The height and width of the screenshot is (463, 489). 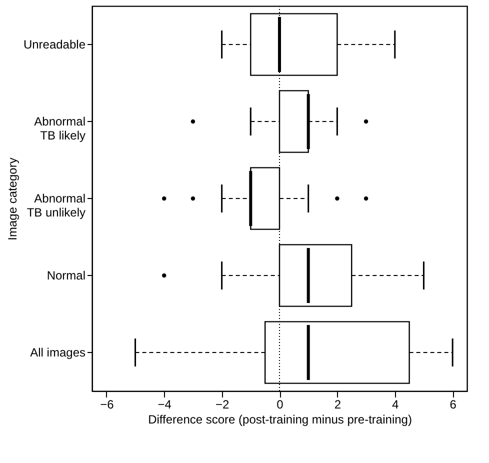 What do you see at coordinates (280, 419) in the screenshot?
I see `x-axis-title: Difference score (post-training minus pre-training)` at bounding box center [280, 419].